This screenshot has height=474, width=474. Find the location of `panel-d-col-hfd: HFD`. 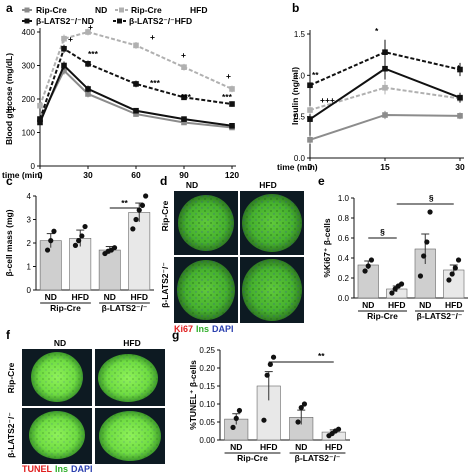

panel-d-col-hfd: HFD is located at coordinates (267, 185).